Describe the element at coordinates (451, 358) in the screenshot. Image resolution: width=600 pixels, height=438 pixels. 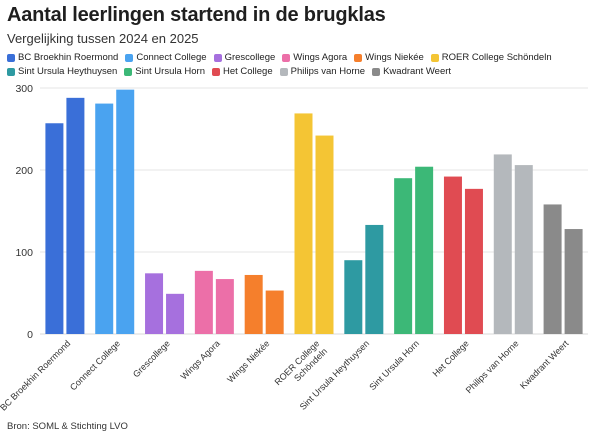
I see `x-tick-label: Het College` at that location.